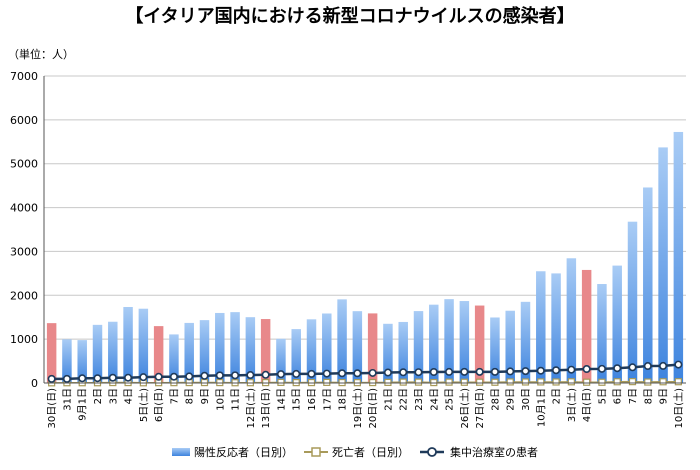  What do you see at coordinates (343, 399) in the screenshot?
I see `x-tick-label: 18日` at bounding box center [343, 399].